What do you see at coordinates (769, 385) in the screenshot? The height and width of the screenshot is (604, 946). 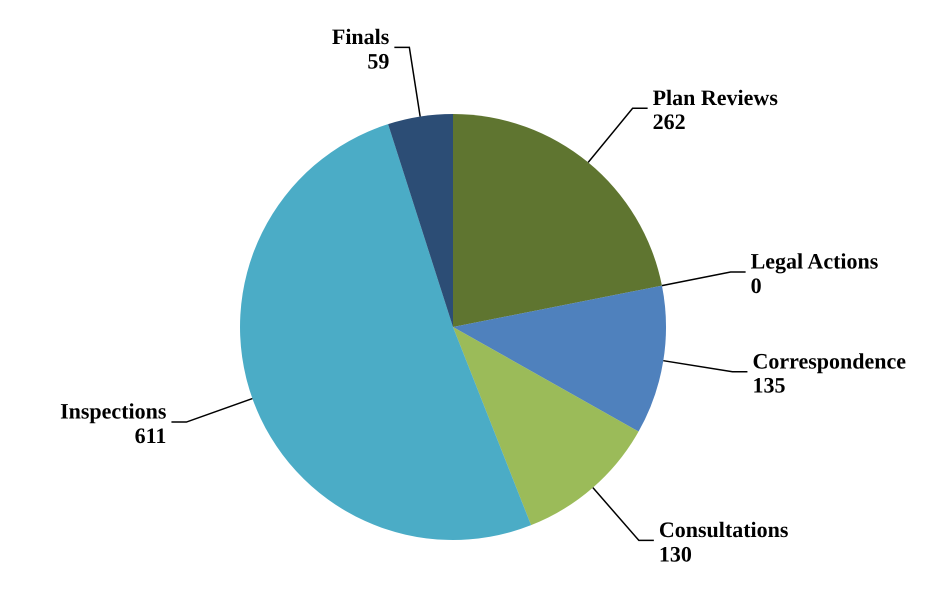 I see `data-label: 135` at bounding box center [769, 385].